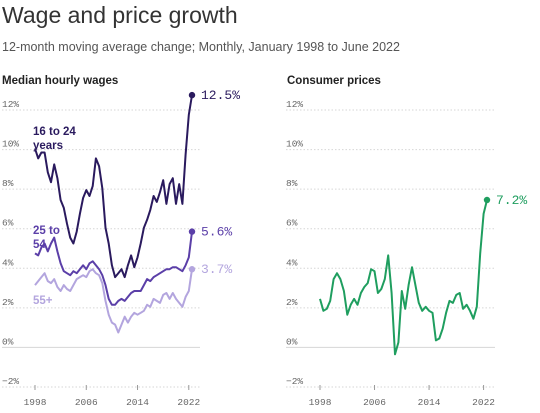 Image resolution: width=540 pixels, height=413 pixels. I want to click on series-end-label: 5.6%, so click(216, 232).